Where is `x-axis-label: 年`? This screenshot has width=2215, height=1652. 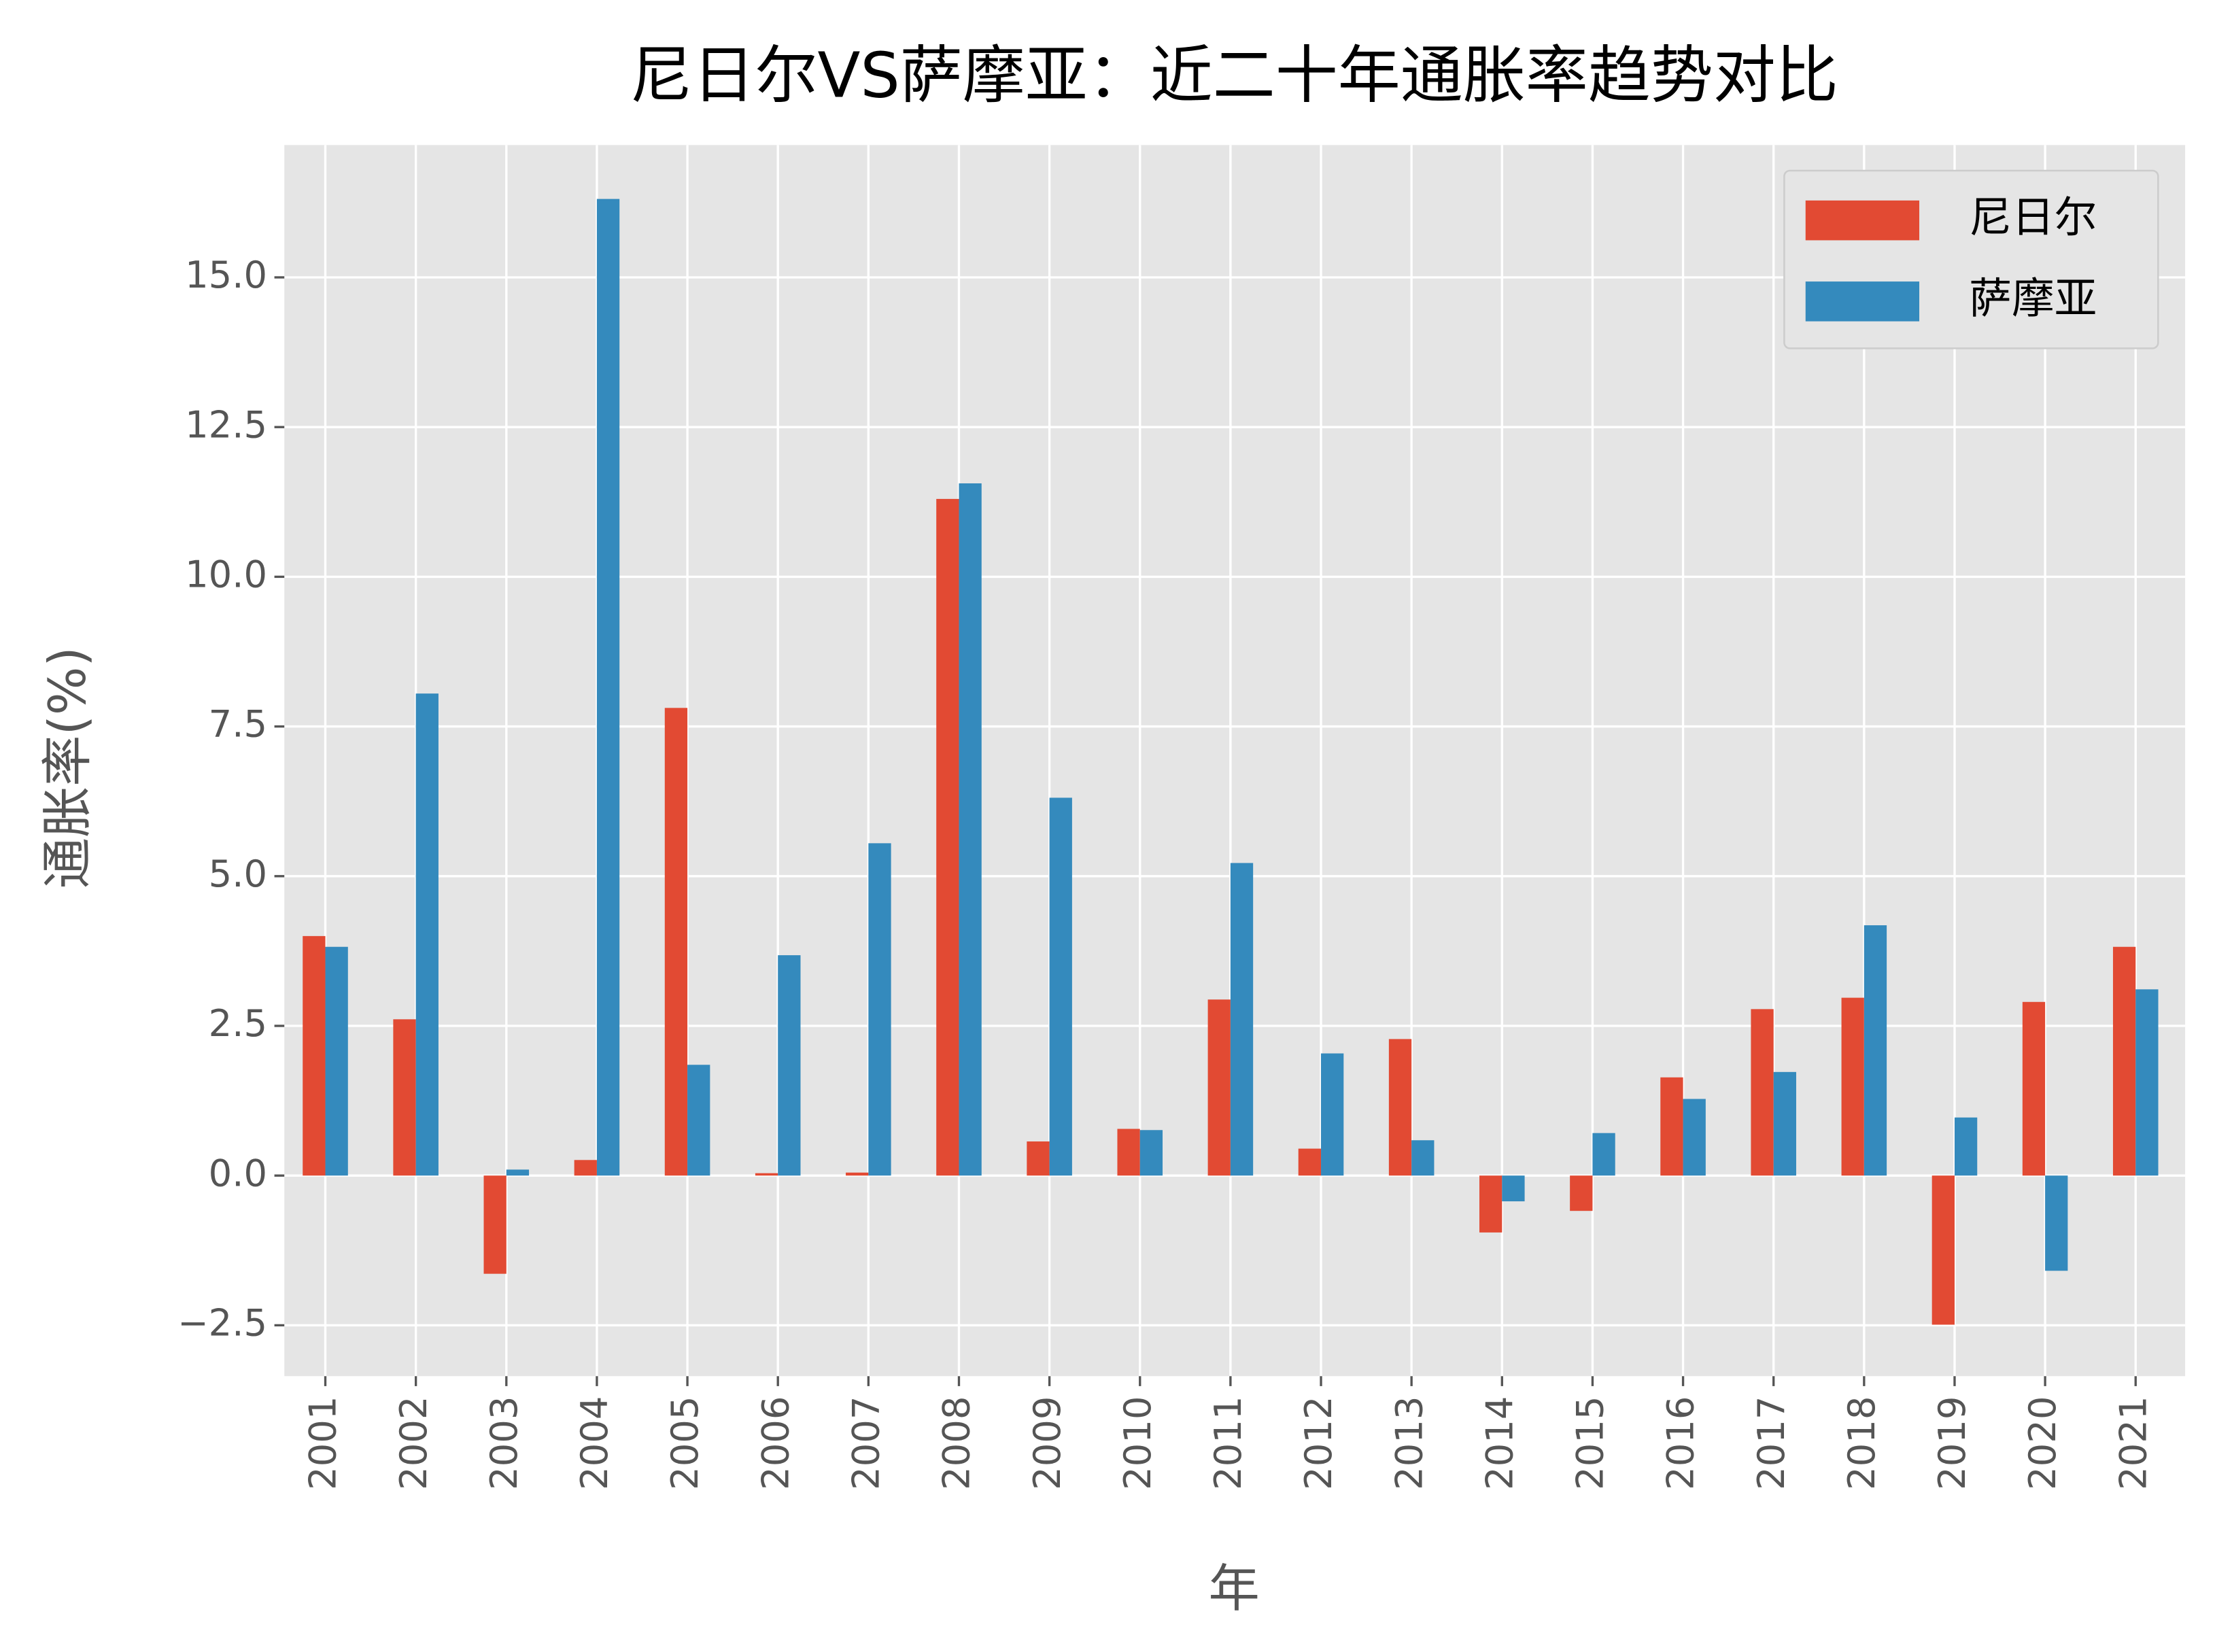 x-axis-label: 年 is located at coordinates (1233, 1589).